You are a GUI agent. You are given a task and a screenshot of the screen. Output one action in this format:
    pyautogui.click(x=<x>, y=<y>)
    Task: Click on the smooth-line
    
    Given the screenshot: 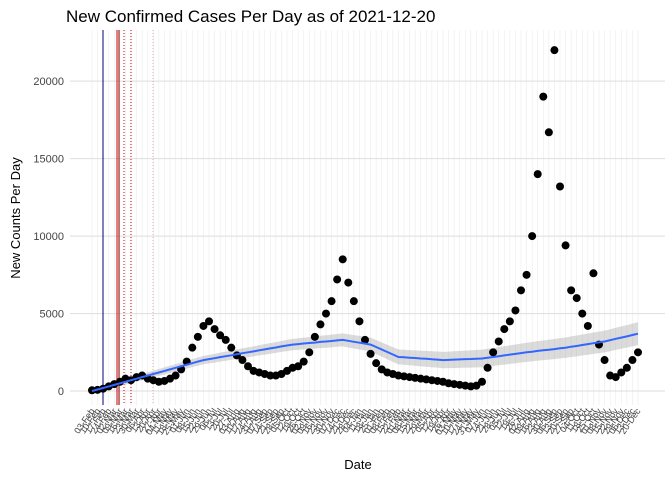 What is the action you would take?
    pyautogui.click(x=365, y=362)
    